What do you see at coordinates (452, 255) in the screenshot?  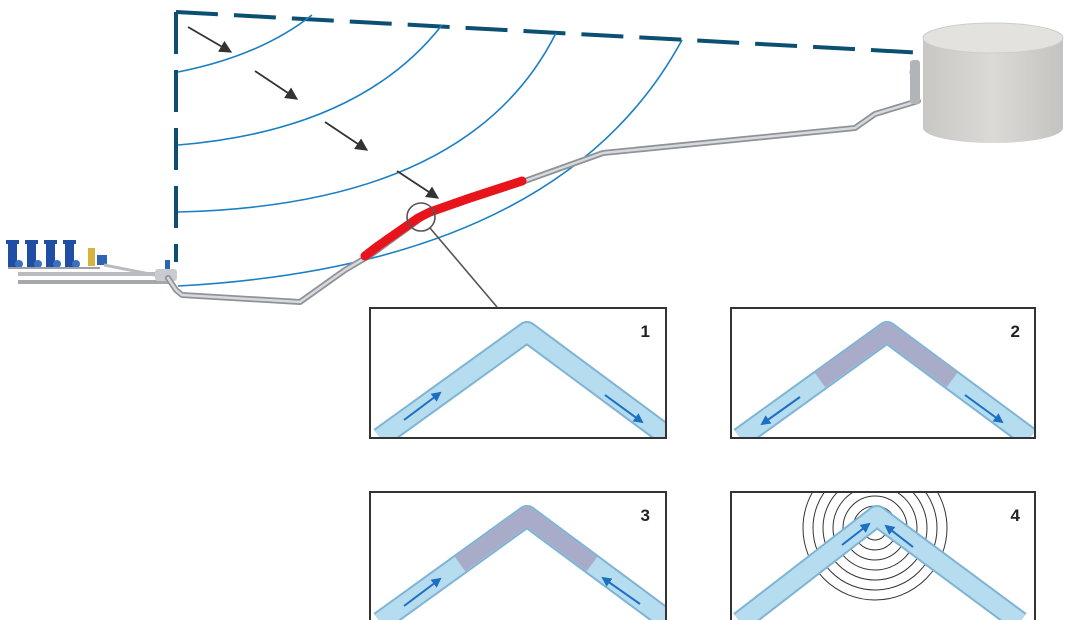 I see `detail-magnifier` at bounding box center [452, 255].